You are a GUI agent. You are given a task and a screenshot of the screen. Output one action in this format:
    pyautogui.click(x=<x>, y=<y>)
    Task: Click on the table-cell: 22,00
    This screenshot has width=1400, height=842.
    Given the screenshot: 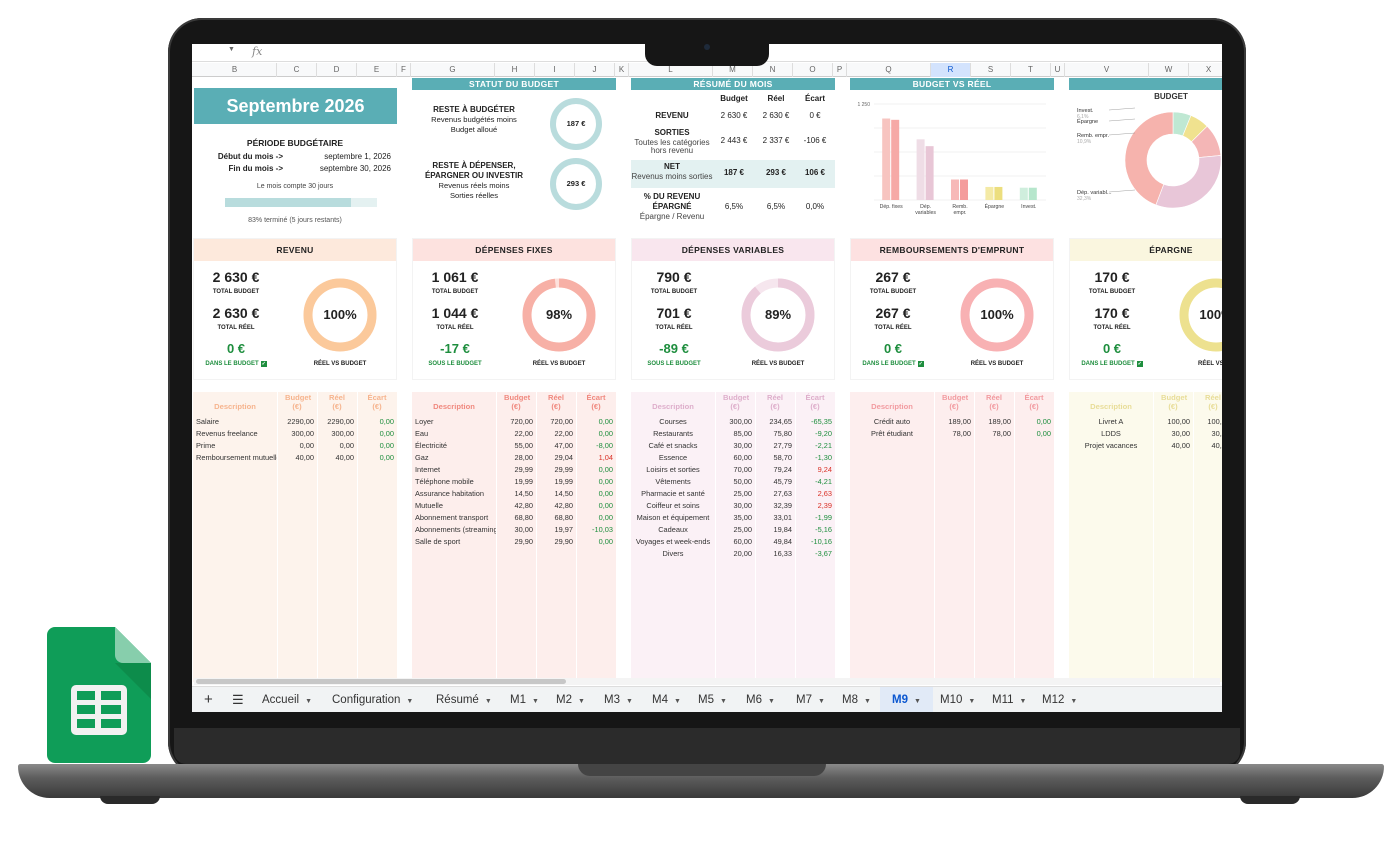 What is the action you would take?
    pyautogui.click(x=564, y=433)
    